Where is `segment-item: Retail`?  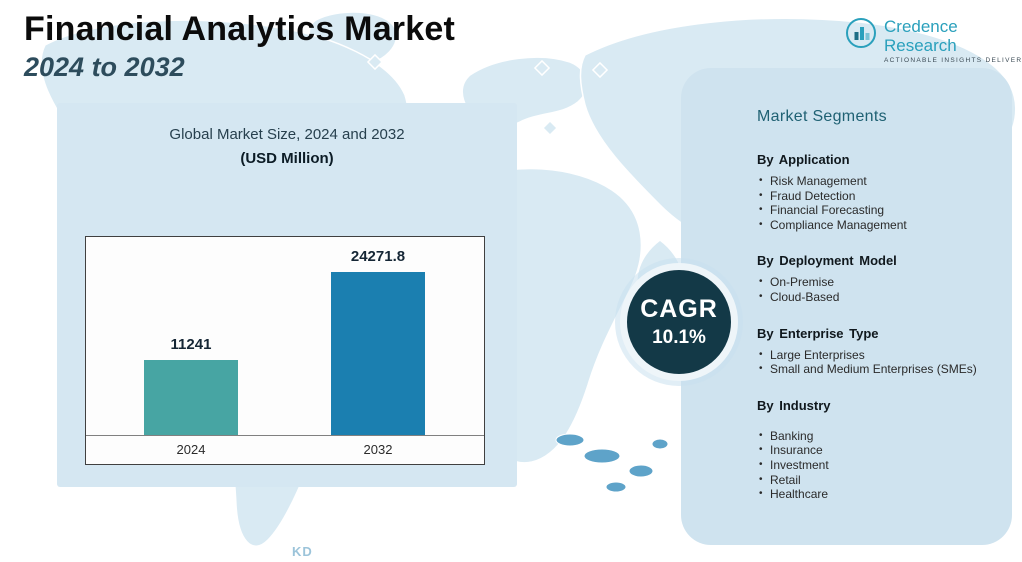
segment-item: Retail is located at coordinates (869, 480).